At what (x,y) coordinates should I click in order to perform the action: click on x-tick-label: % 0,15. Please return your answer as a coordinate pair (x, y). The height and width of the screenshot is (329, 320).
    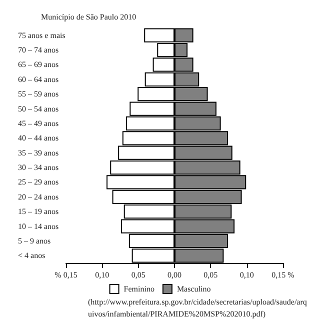
    Looking at the image, I should click on (66, 275).